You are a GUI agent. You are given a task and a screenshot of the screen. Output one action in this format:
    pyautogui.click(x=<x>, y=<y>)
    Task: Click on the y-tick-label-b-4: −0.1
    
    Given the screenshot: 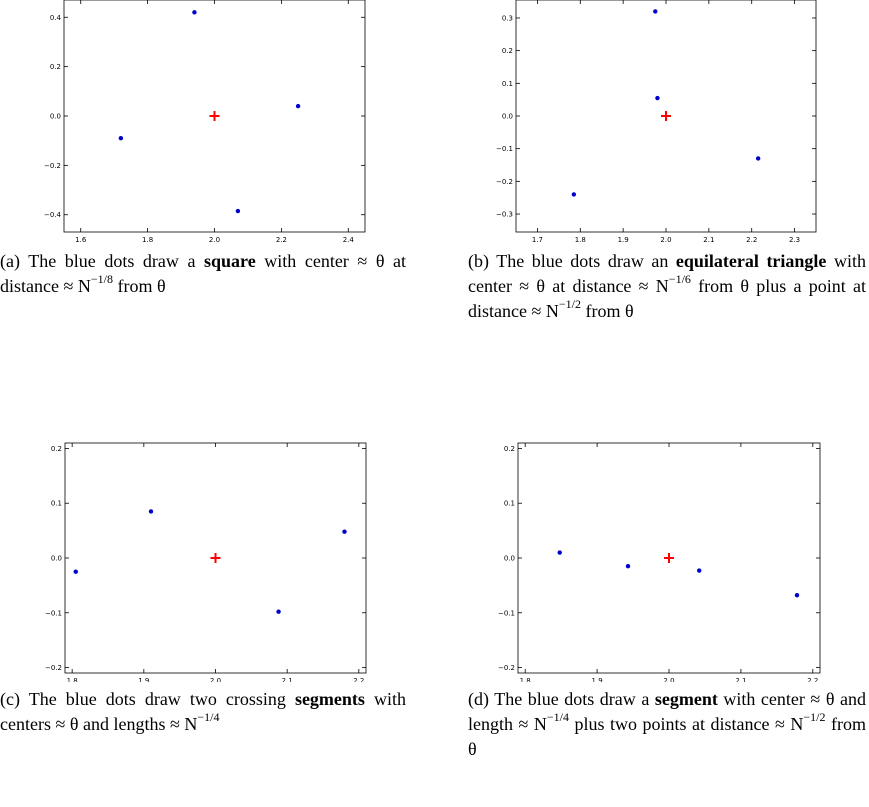 What is the action you would take?
    pyautogui.click(x=504, y=149)
    